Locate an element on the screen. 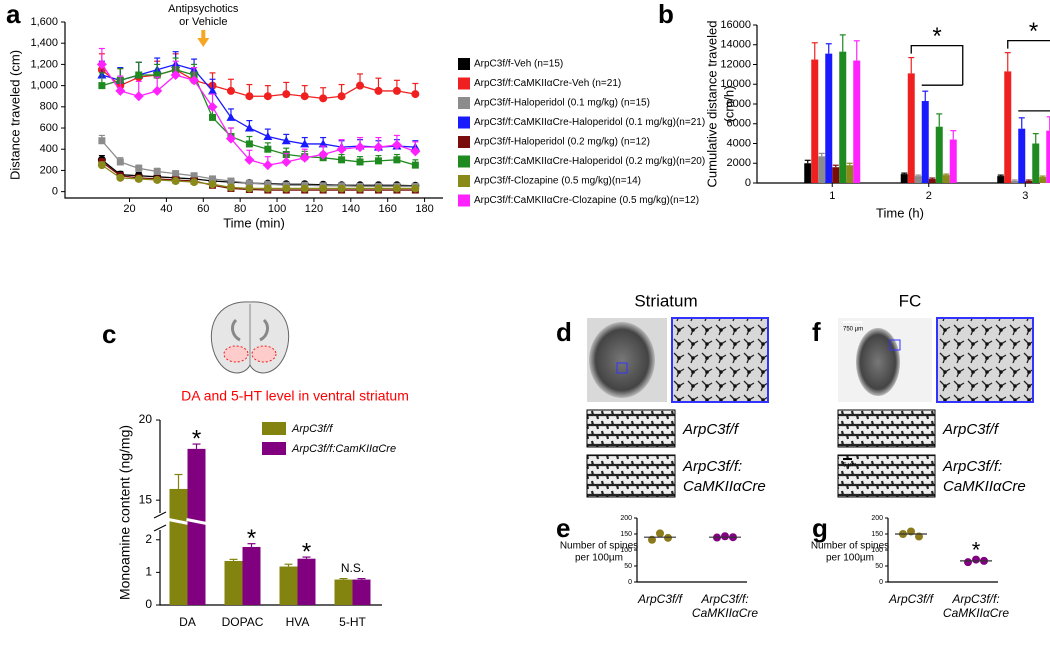 The width and height of the screenshot is (1050, 648). panel-letter: b is located at coordinates (666, 14).